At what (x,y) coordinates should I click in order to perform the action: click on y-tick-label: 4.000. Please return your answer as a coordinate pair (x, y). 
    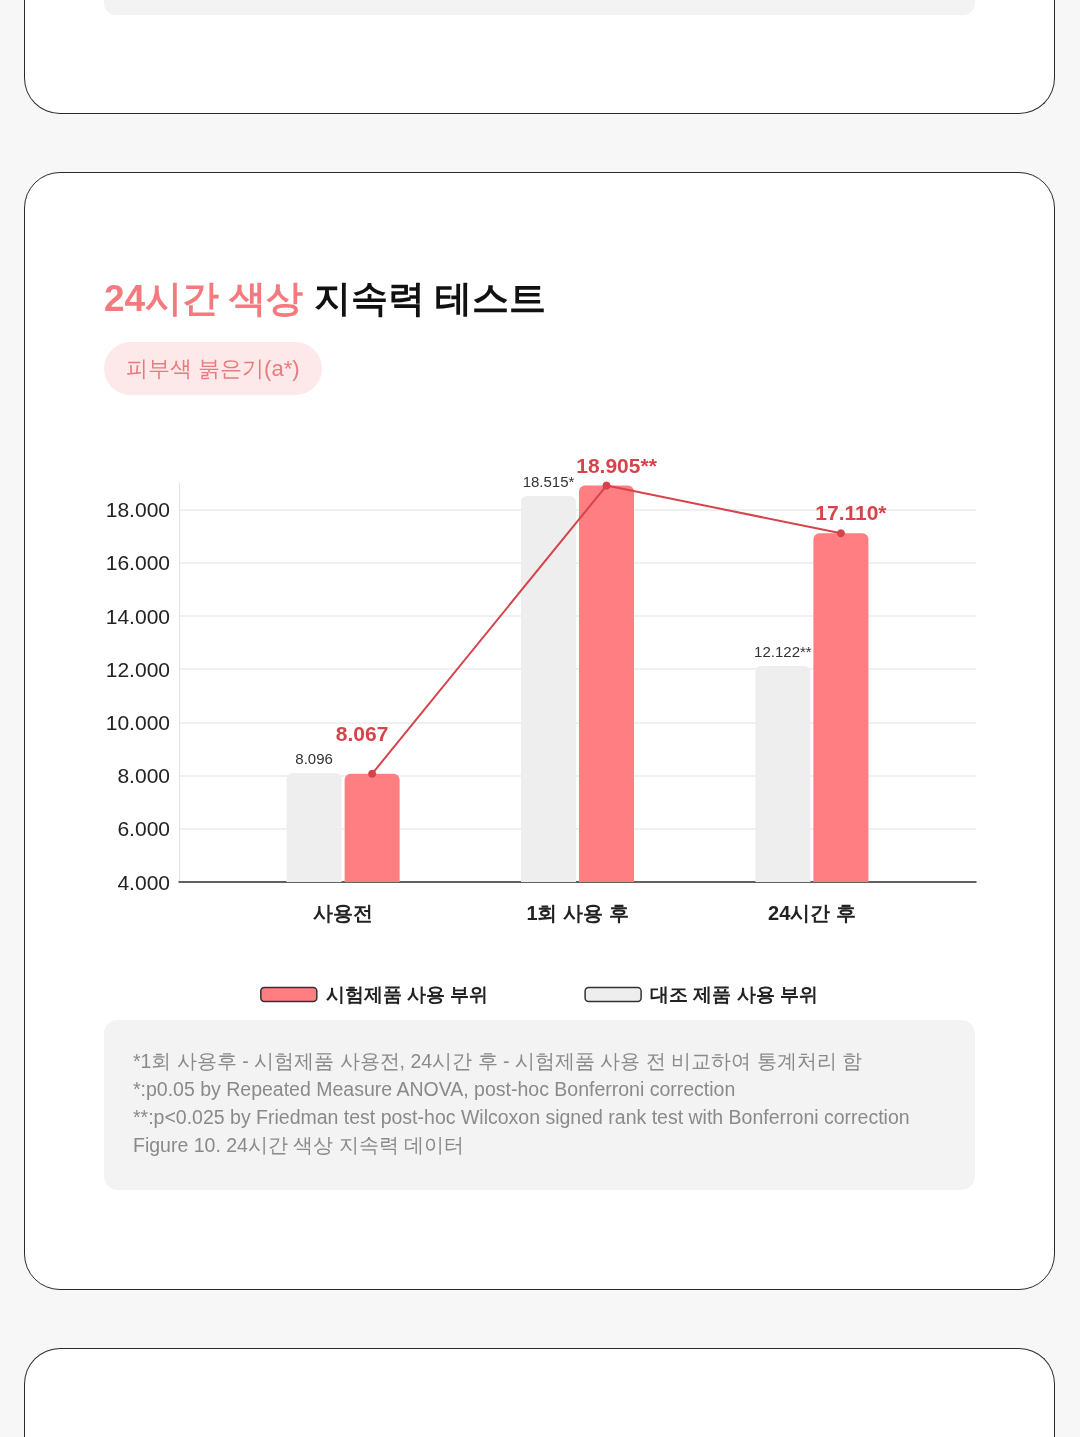
    Looking at the image, I should click on (143, 882).